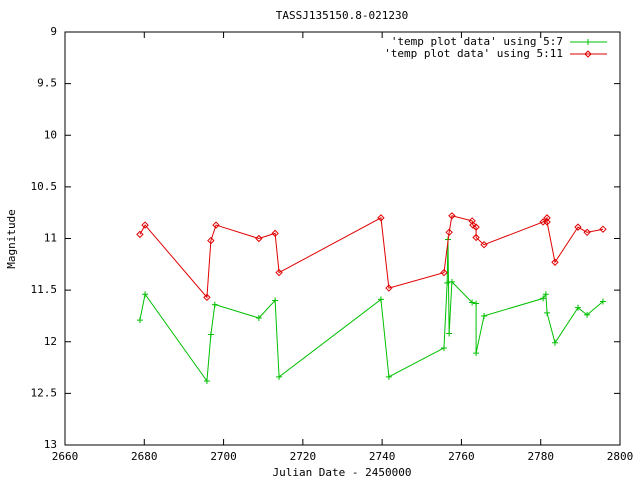  Describe the element at coordinates (382, 456) in the screenshot. I see `x-tick-label: 2740` at that location.